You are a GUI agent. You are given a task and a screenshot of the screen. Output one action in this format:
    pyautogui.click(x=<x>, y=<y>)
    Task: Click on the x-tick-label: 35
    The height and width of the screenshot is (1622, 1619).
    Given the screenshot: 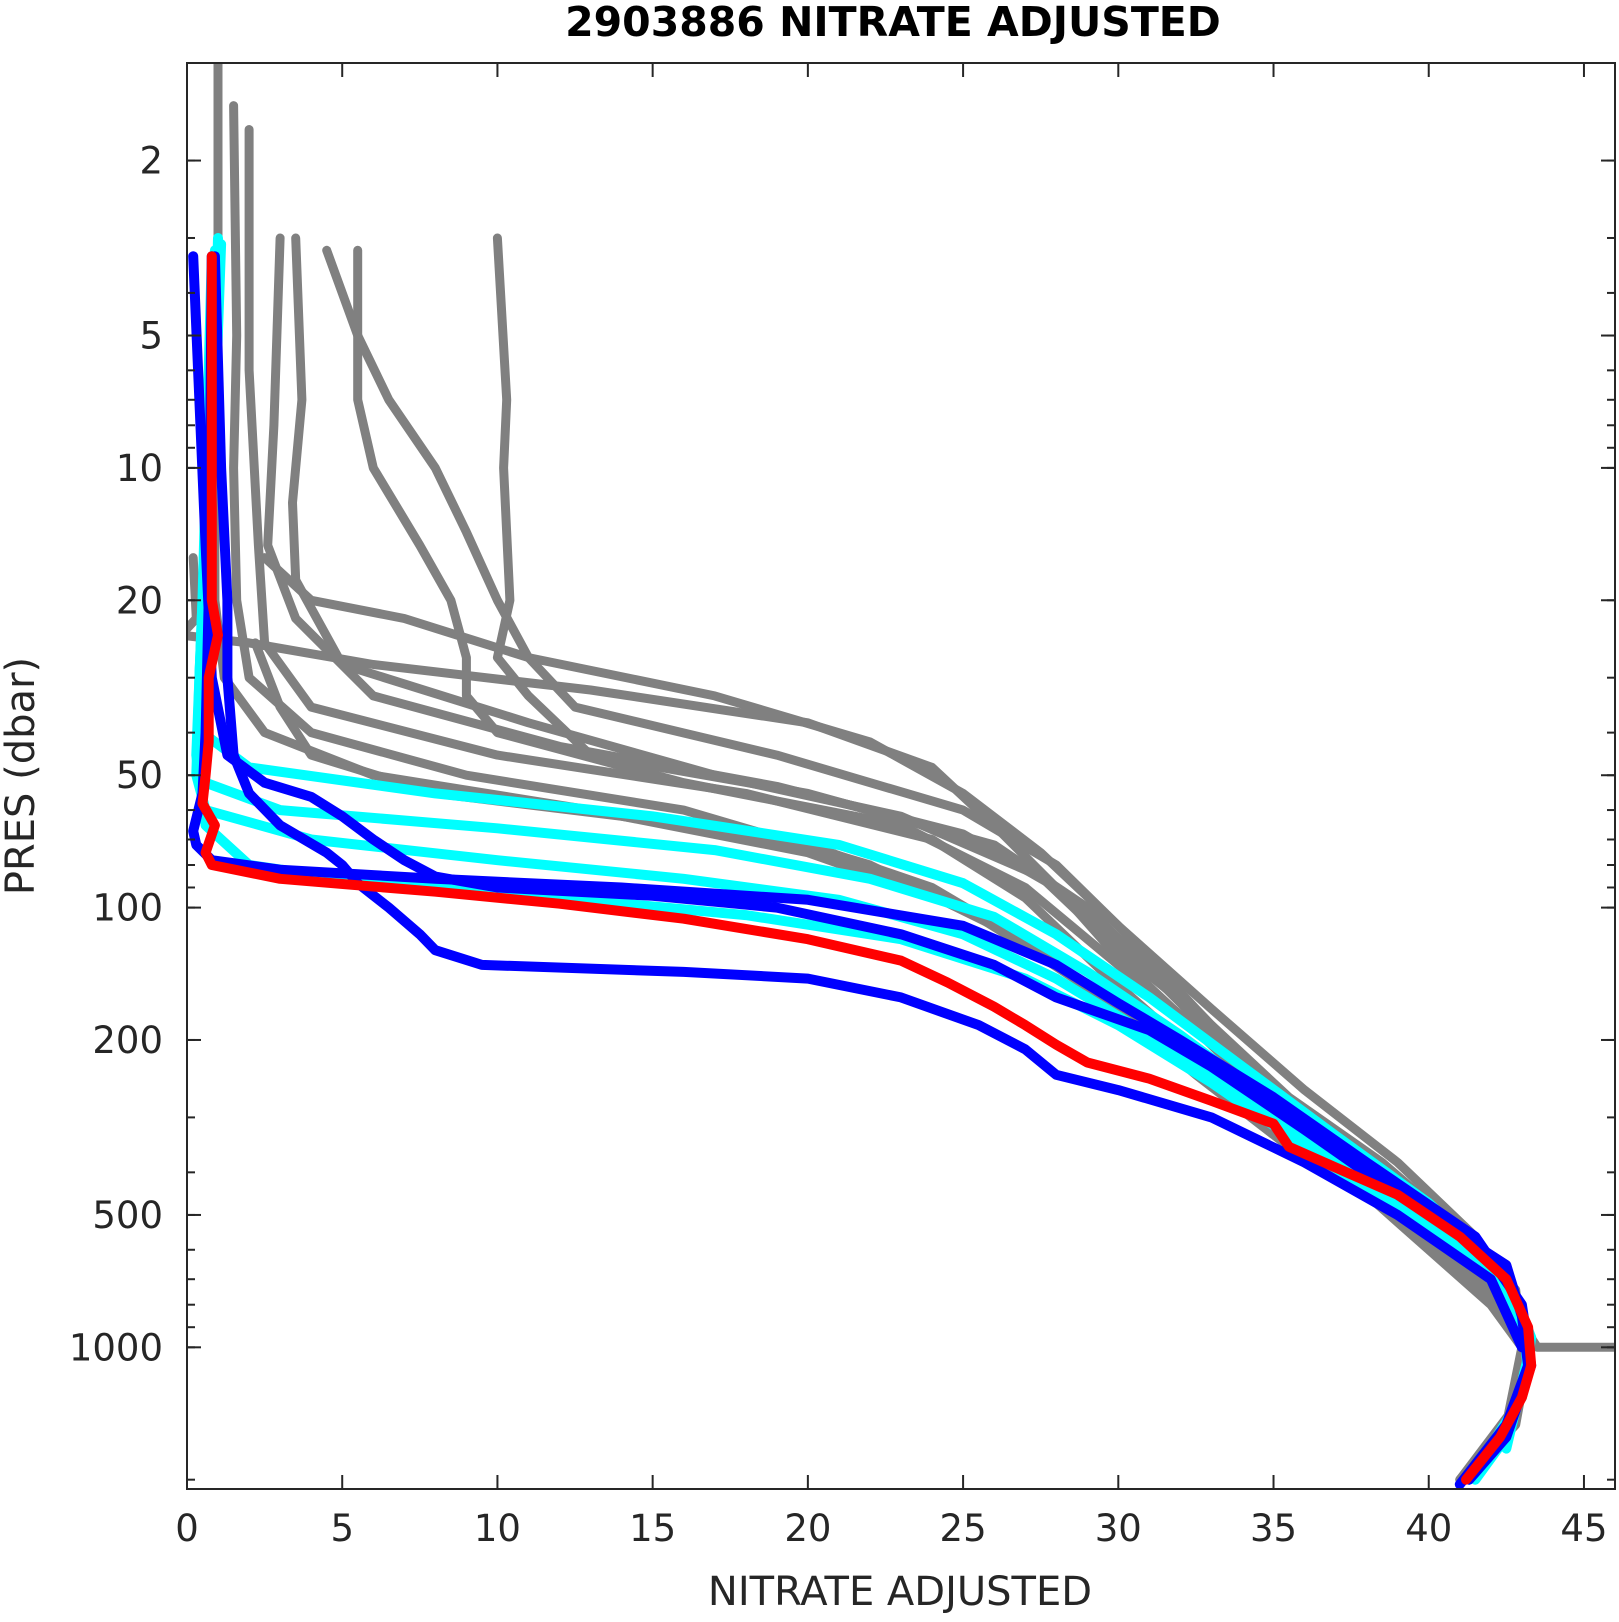 What is the action you would take?
    pyautogui.click(x=1273, y=1528)
    